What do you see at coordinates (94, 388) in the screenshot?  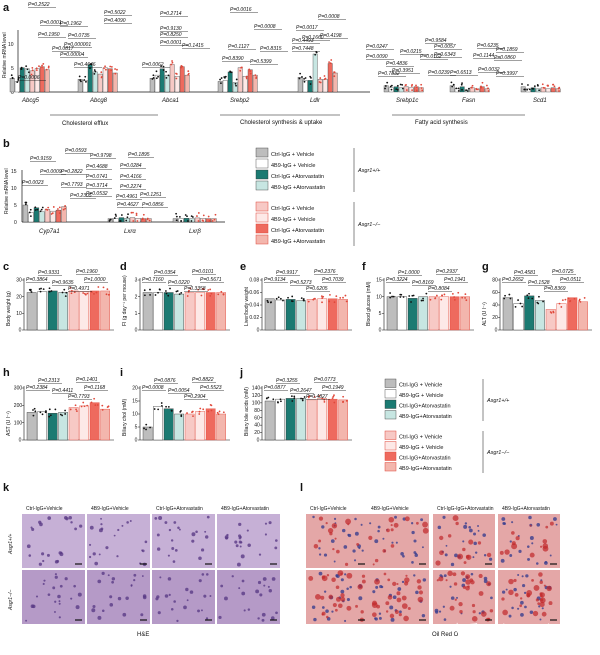 I see `panel-h-pvalue: P=0.1168` at bounding box center [94, 388].